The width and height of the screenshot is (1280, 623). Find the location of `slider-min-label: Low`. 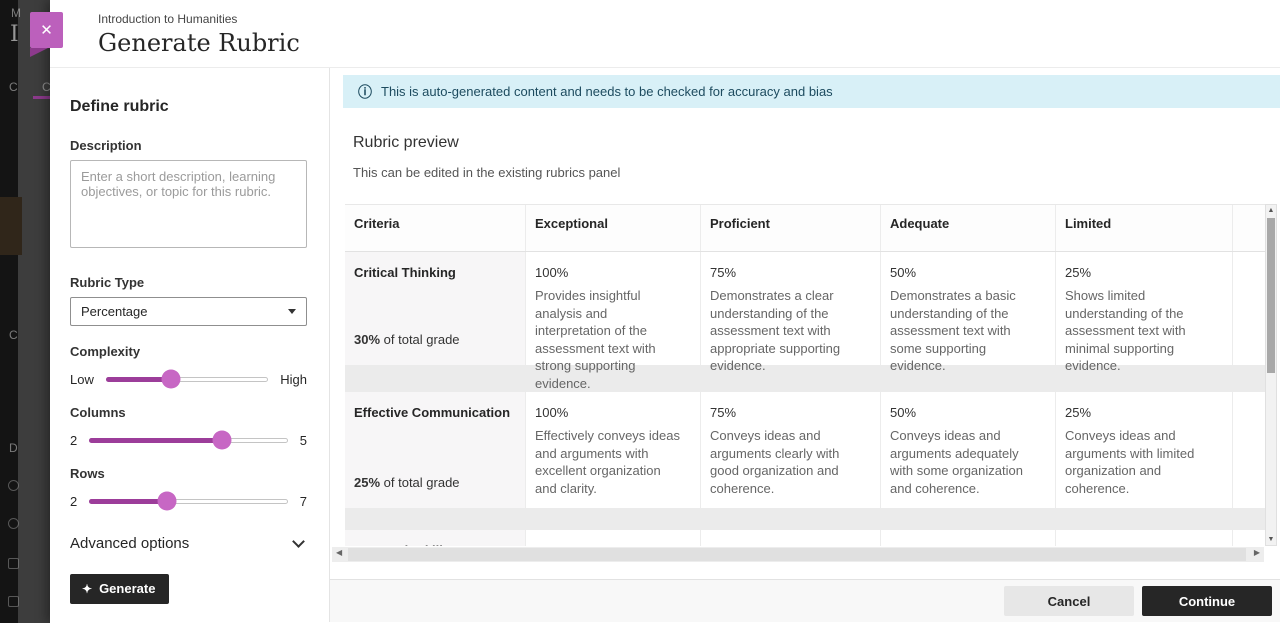

slider-min-label: Low is located at coordinates (82, 379).